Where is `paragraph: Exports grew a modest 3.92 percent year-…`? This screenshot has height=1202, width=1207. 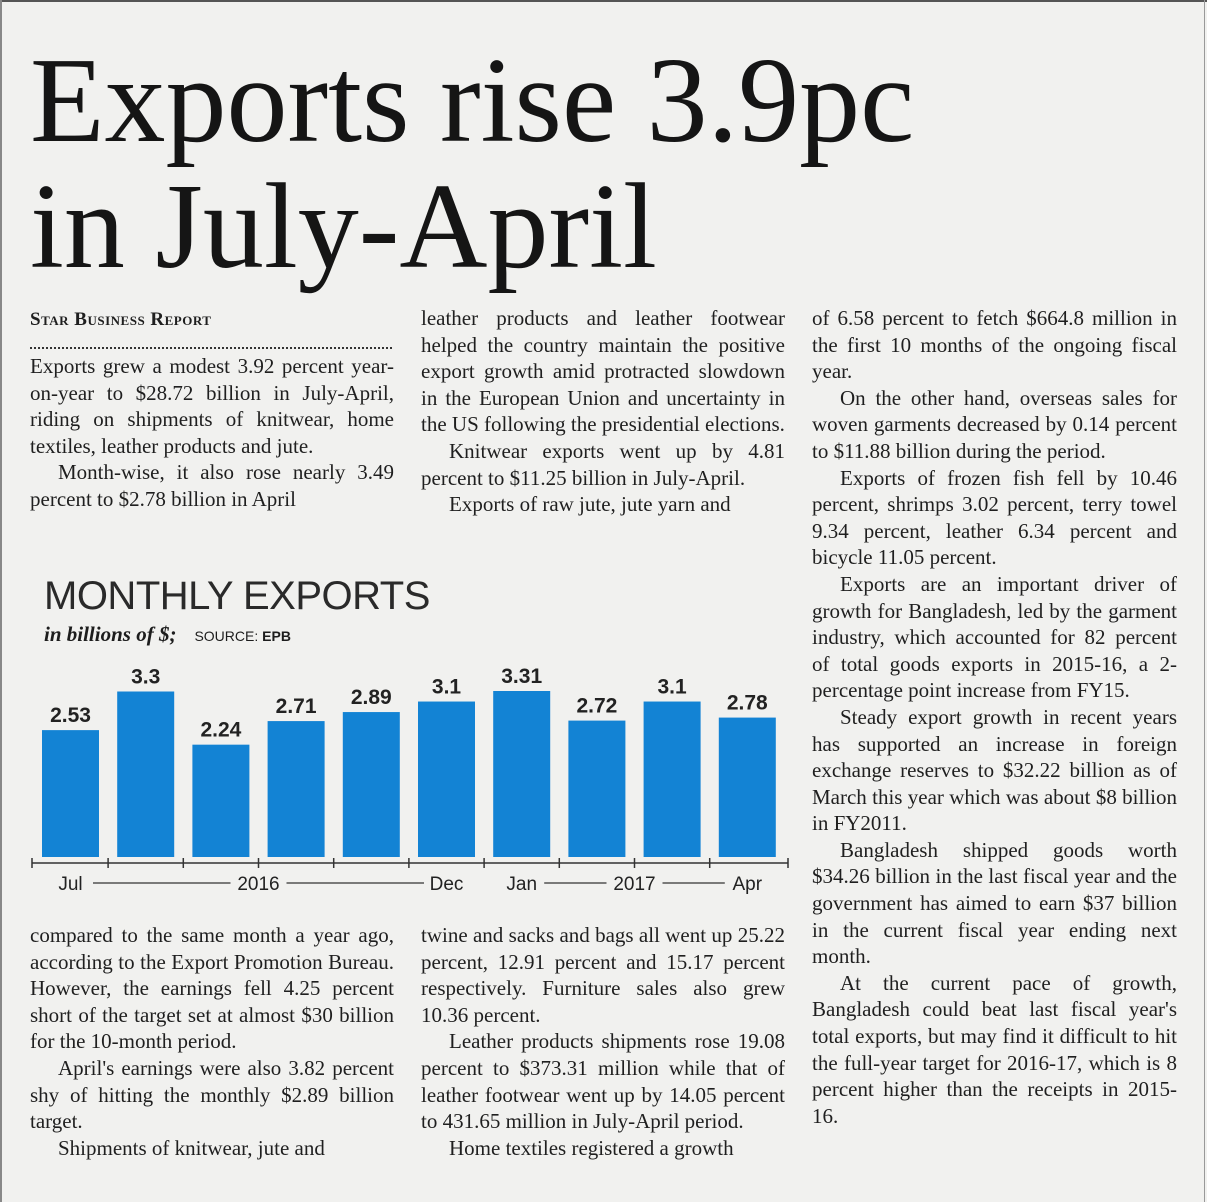
paragraph: Exports grew a modest 3.92 percent year-… is located at coordinates (212, 406).